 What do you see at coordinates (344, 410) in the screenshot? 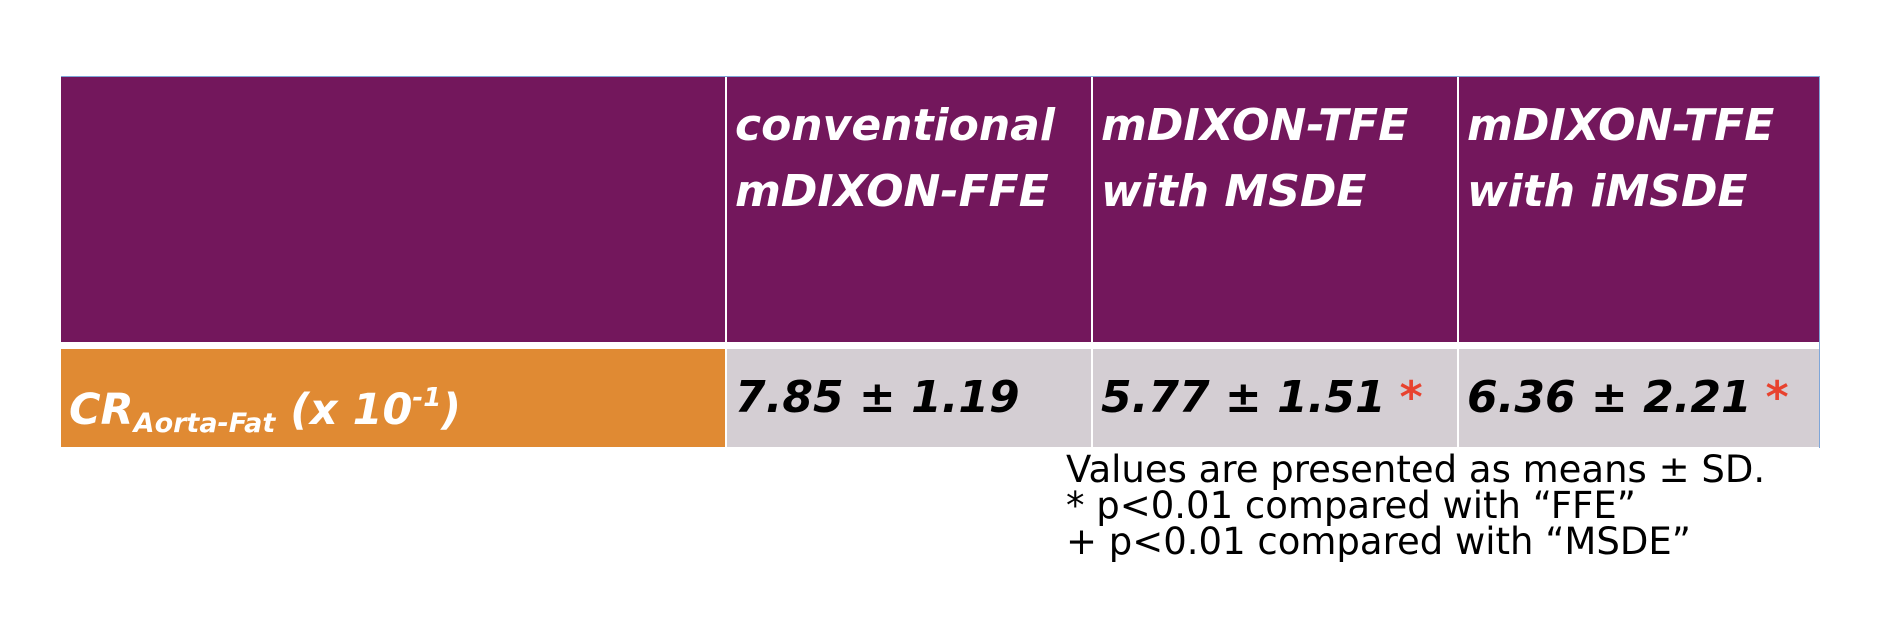
I see `row-label-open: (x 10` at bounding box center [344, 410].